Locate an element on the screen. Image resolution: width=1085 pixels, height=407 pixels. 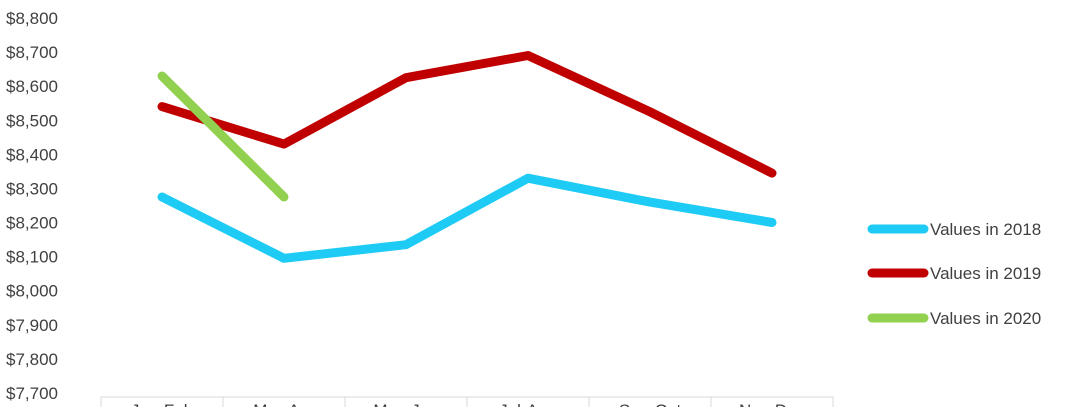
y-tick-label: $8,600 is located at coordinates (32, 86).